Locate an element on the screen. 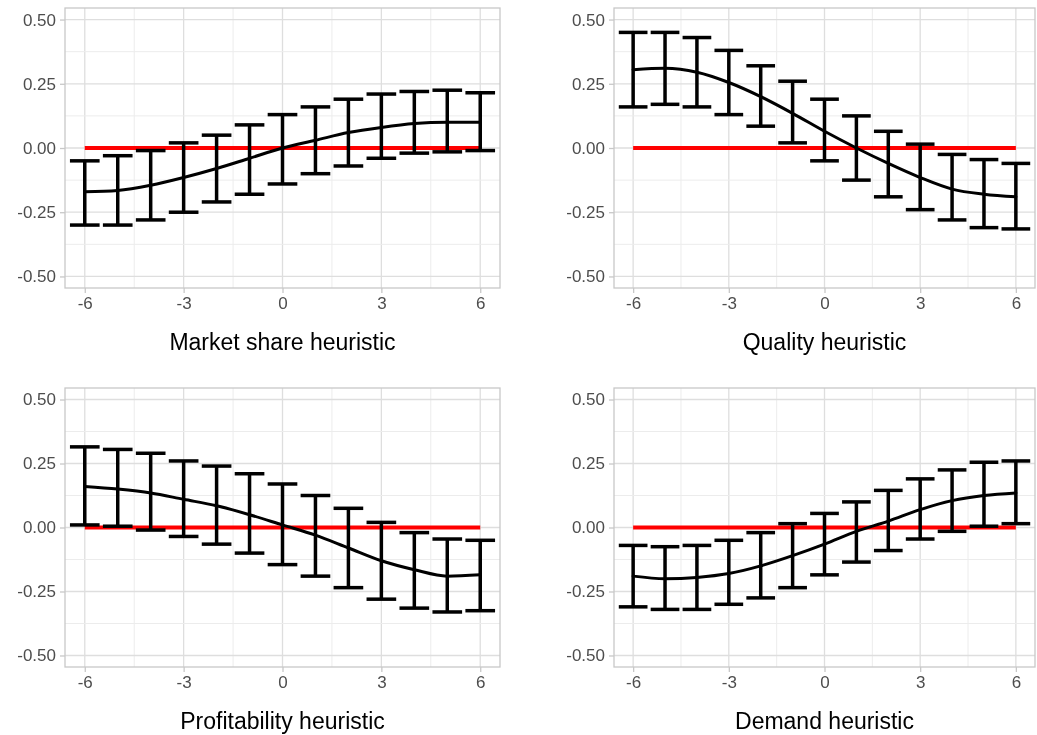 The image size is (1037, 735). x-axis-title: Quality heuristic is located at coordinates (824, 342).